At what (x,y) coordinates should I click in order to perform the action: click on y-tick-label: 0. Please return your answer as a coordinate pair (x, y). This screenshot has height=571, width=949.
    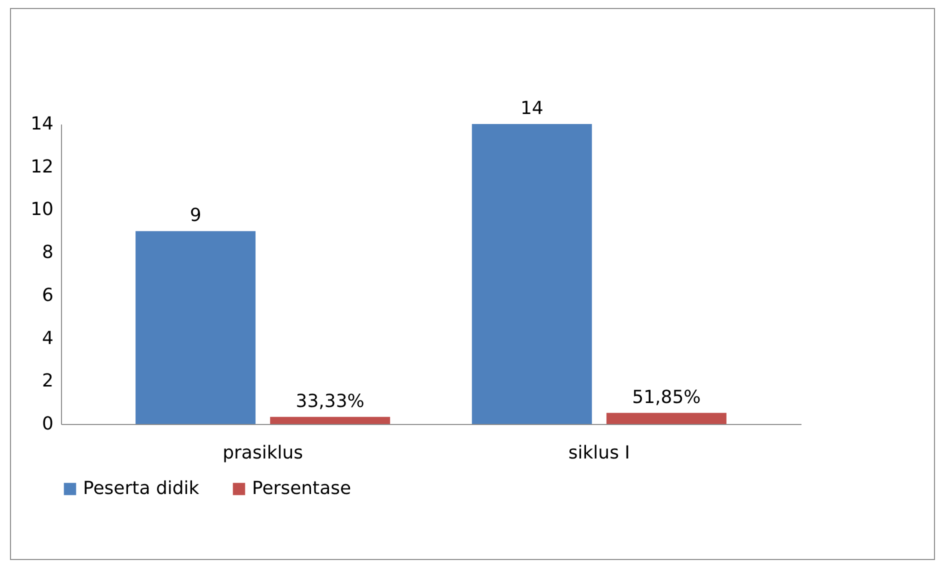
    Looking at the image, I should click on (48, 424).